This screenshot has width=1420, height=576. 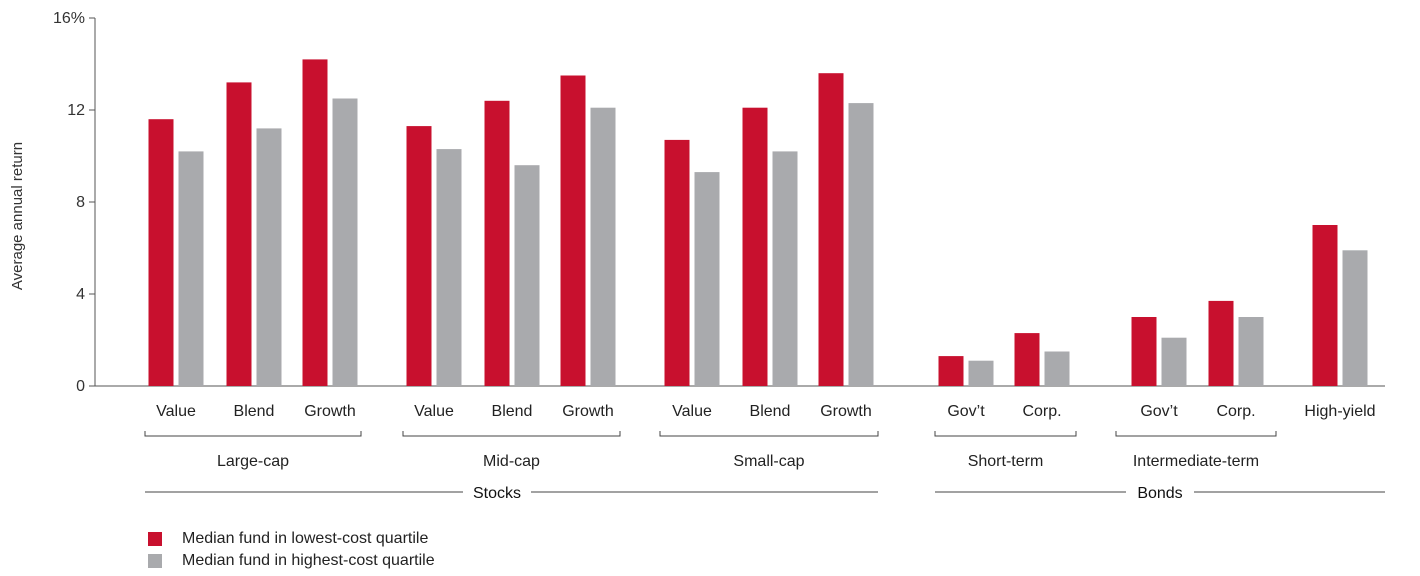 What do you see at coordinates (511, 461) in the screenshot?
I see `group-label: Mid-cap` at bounding box center [511, 461].